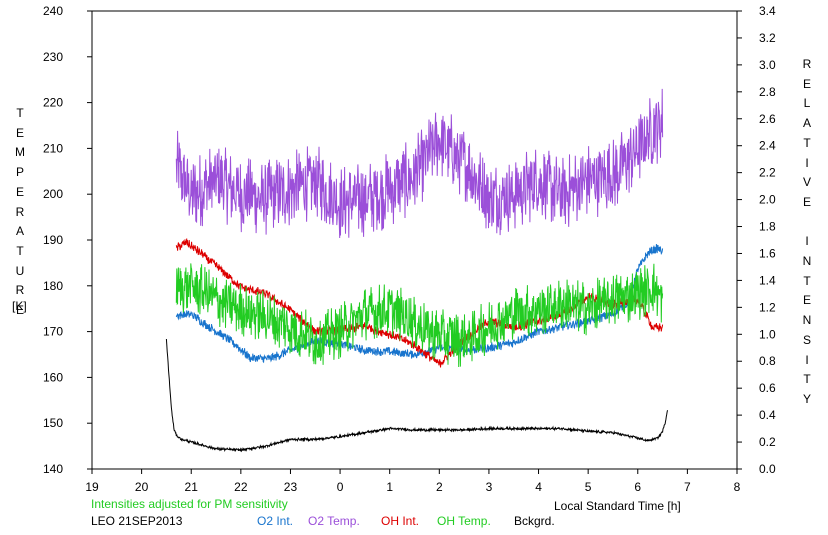  Describe the element at coordinates (419, 315) in the screenshot. I see `series-oh-temp` at that location.